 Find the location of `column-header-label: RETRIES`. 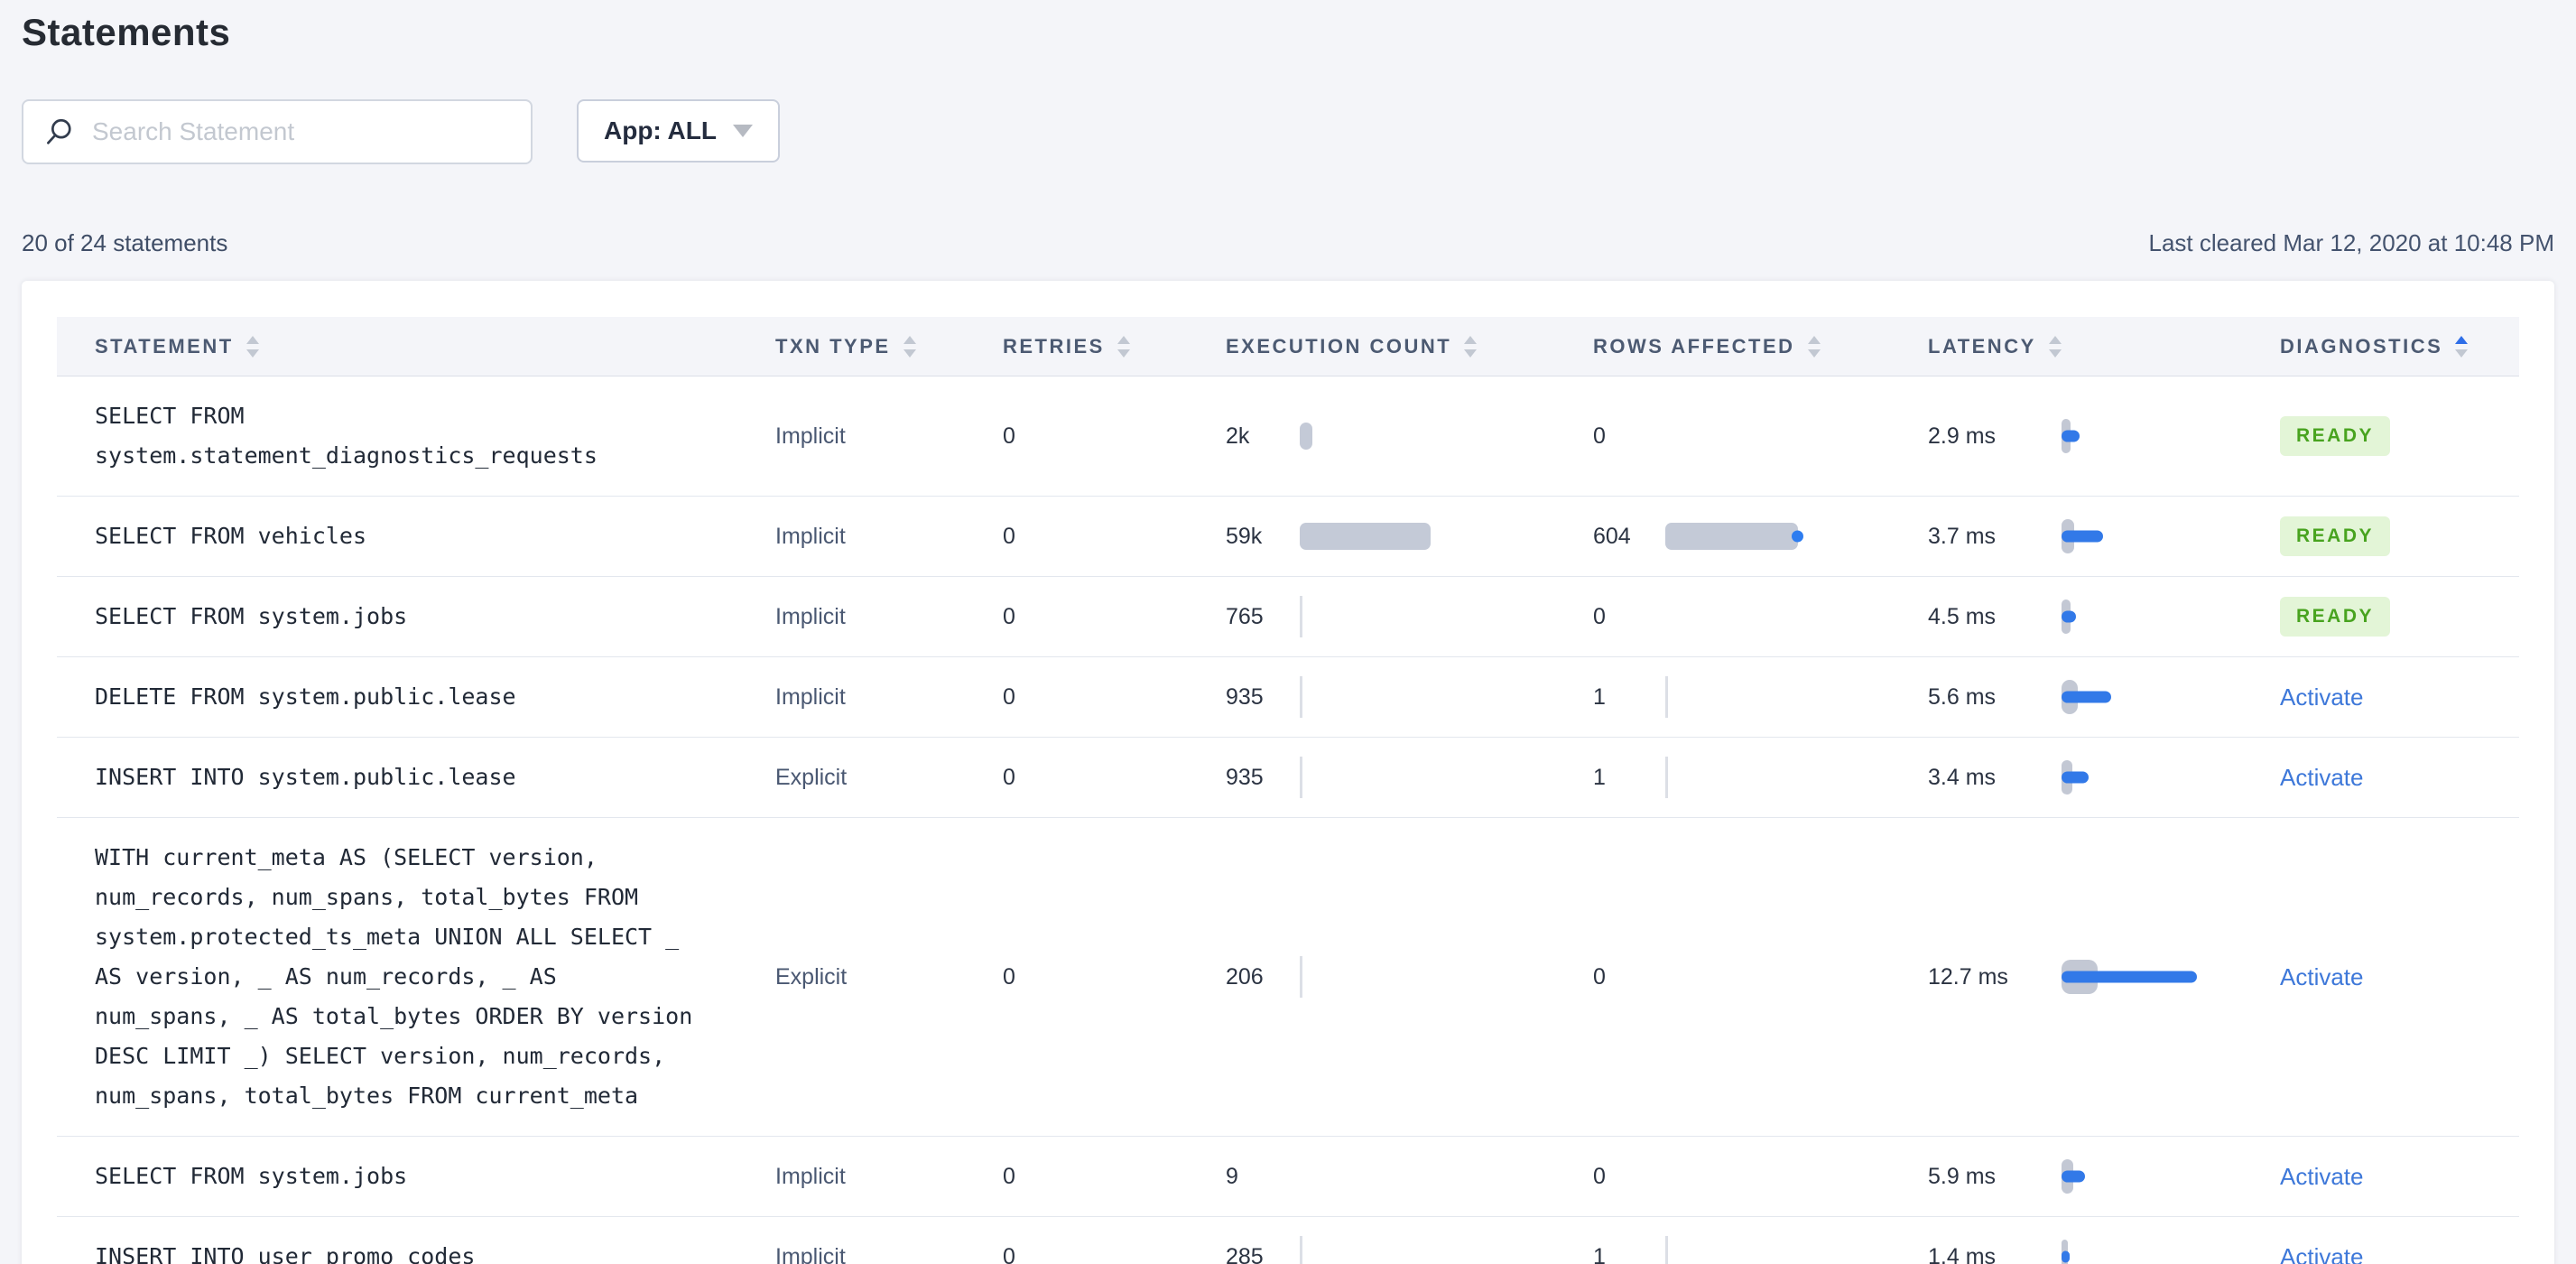

column-header-label: RETRIES is located at coordinates (1054, 346).